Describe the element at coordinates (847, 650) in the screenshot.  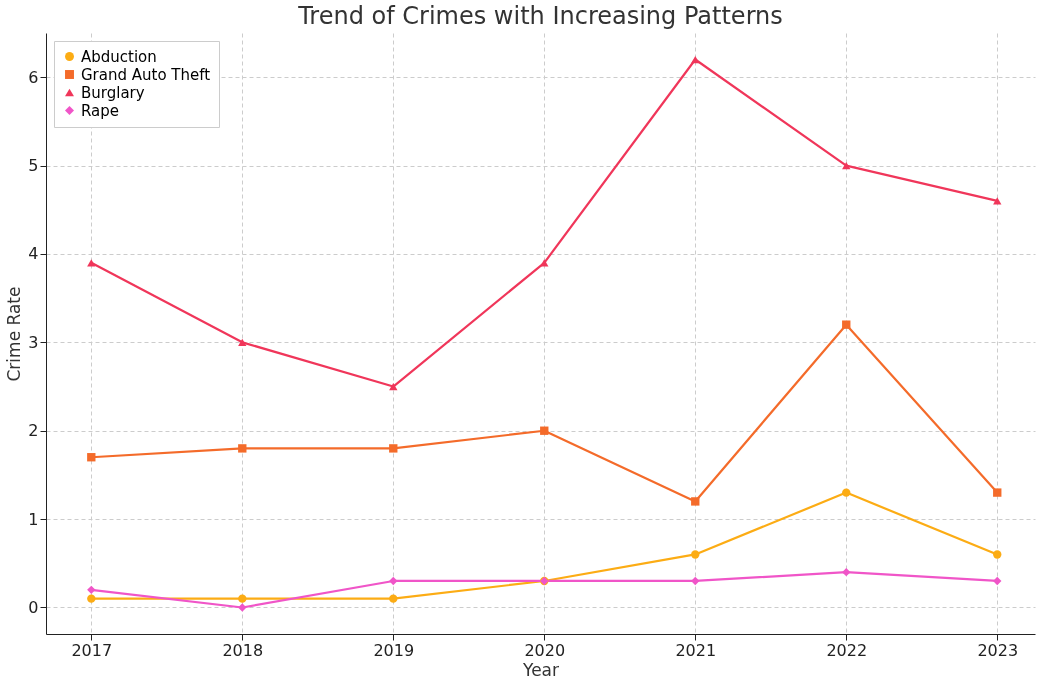
I see `x-tick-label: 2022` at that location.